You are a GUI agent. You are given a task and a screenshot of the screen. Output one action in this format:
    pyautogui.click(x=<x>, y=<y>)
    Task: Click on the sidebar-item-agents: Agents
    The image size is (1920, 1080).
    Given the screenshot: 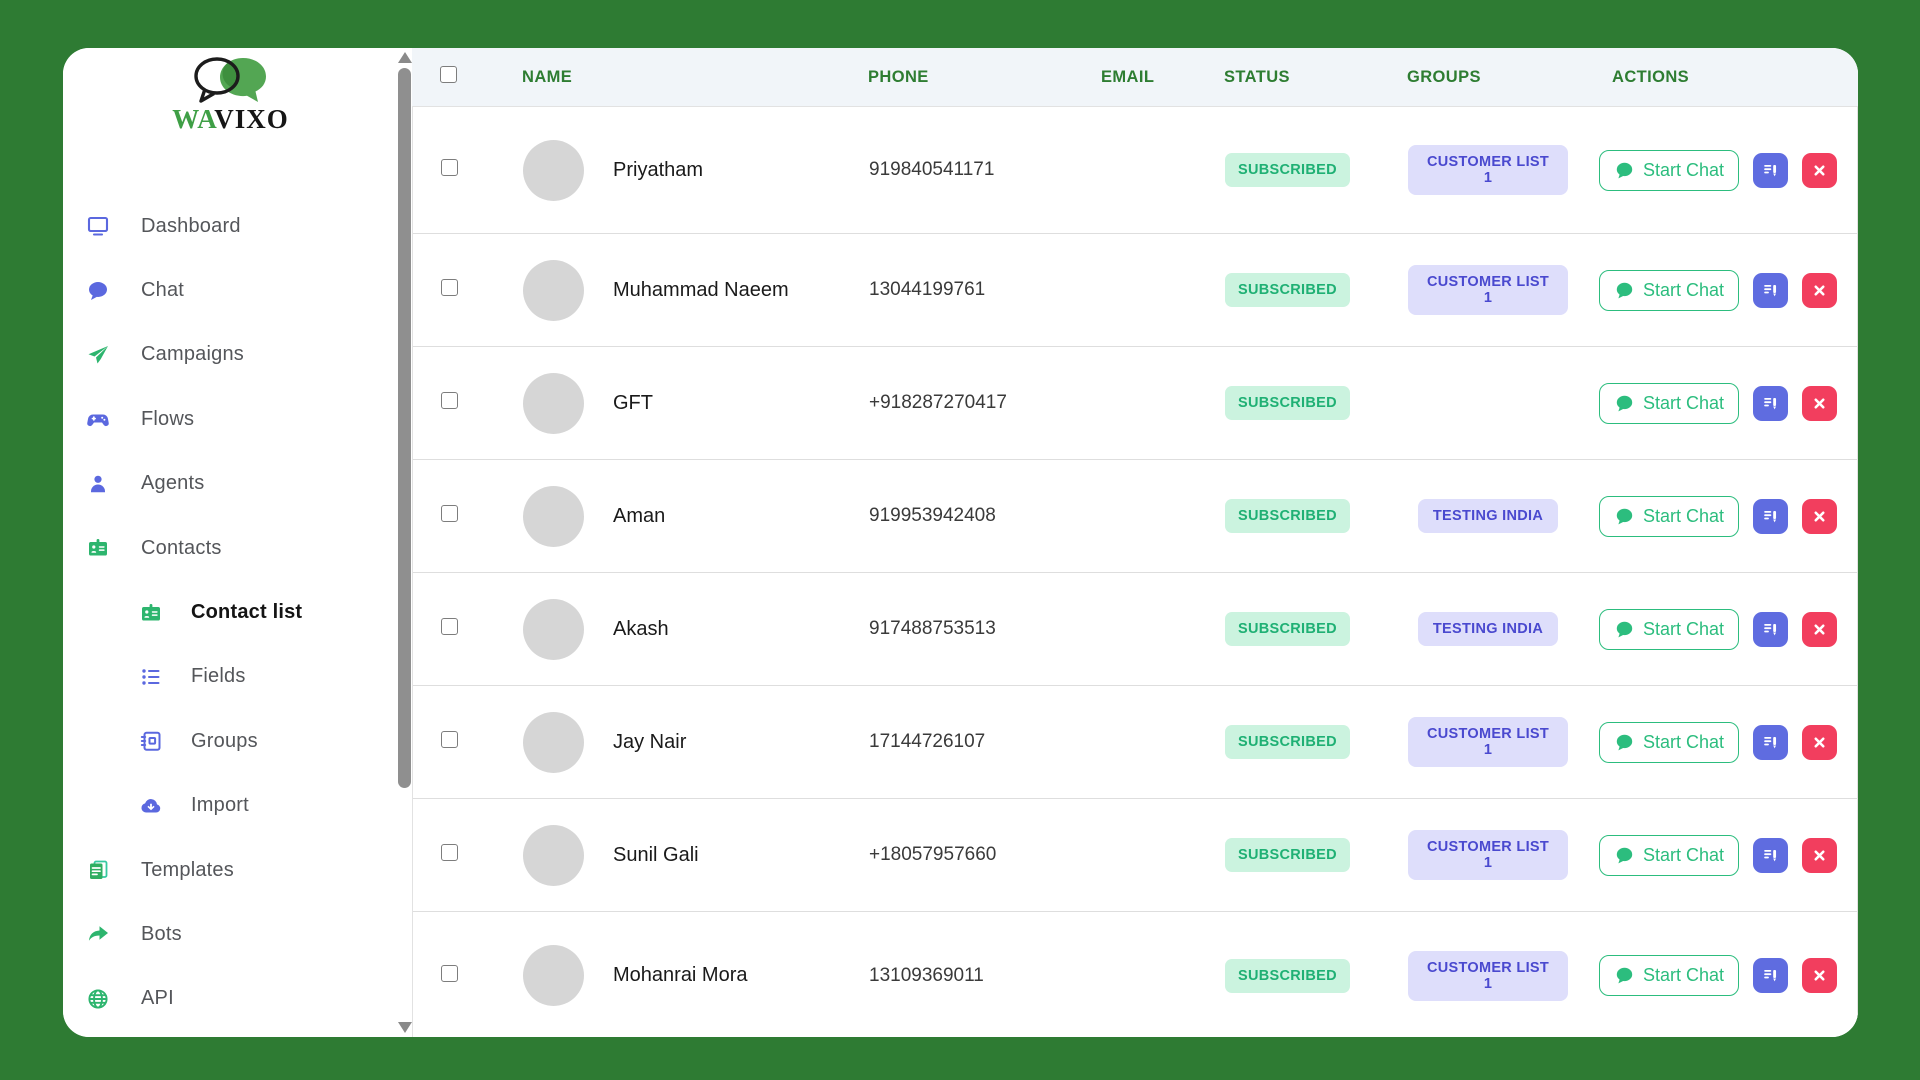 What is the action you would take?
    pyautogui.click(x=230, y=484)
    